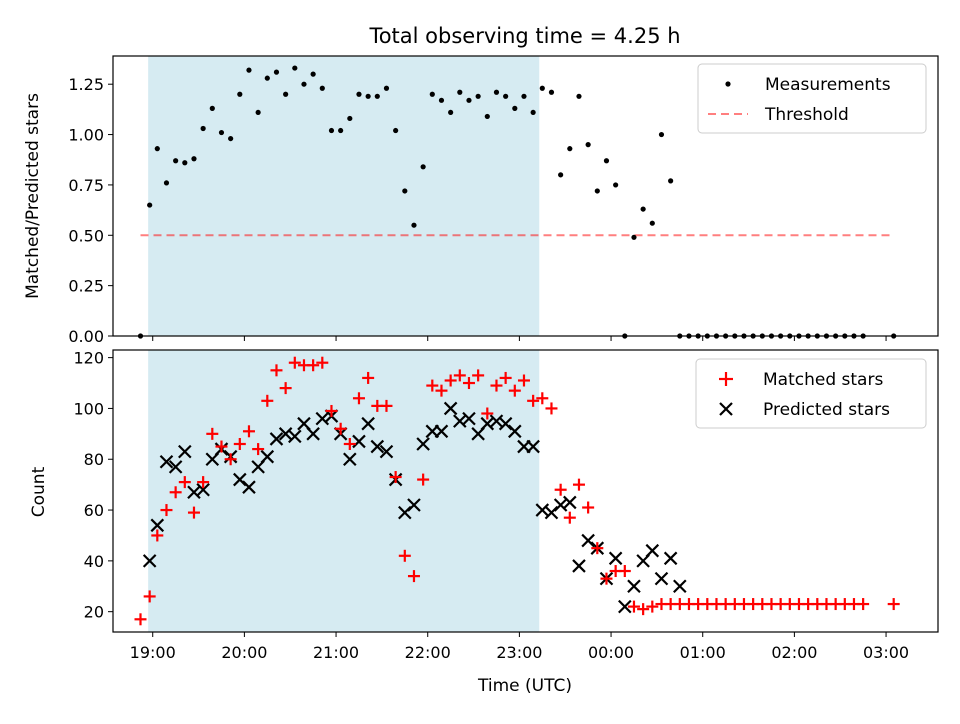 The width and height of the screenshot is (960, 724). Describe the element at coordinates (519, 652) in the screenshot. I see `x-tick-label: 23:00` at that location.